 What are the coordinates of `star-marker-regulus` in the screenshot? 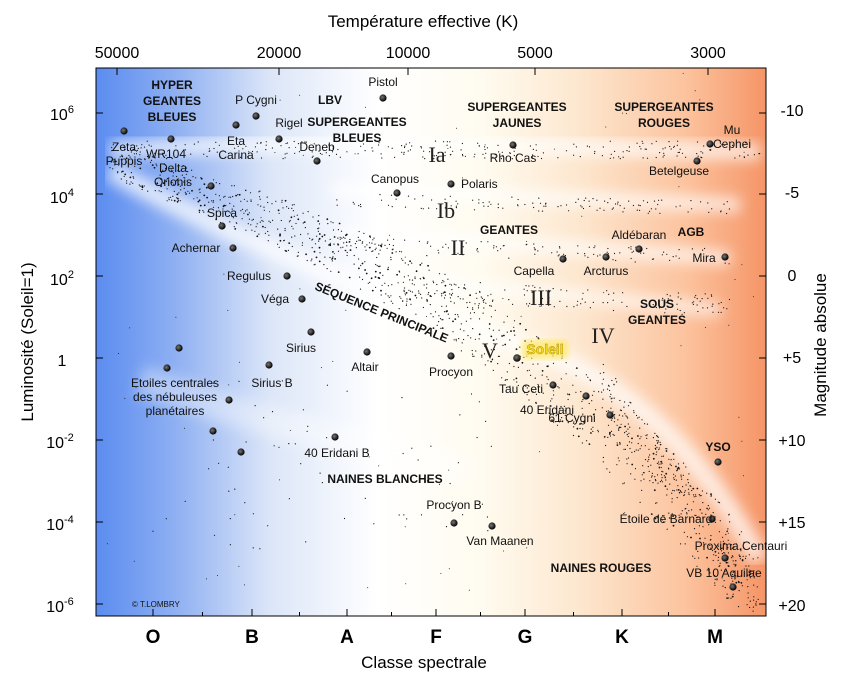 It's located at (287, 276).